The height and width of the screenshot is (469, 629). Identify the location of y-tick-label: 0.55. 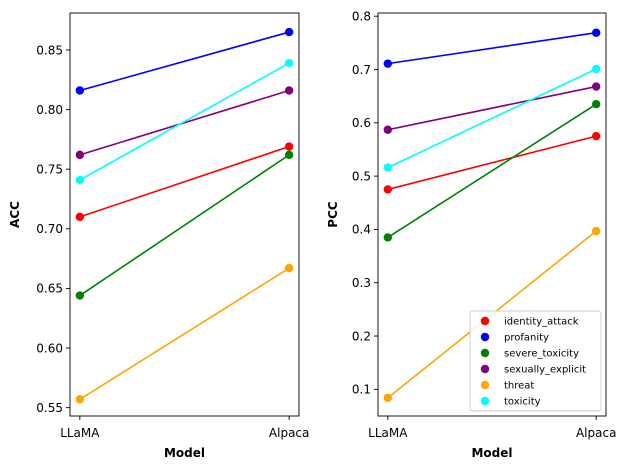
(49, 408).